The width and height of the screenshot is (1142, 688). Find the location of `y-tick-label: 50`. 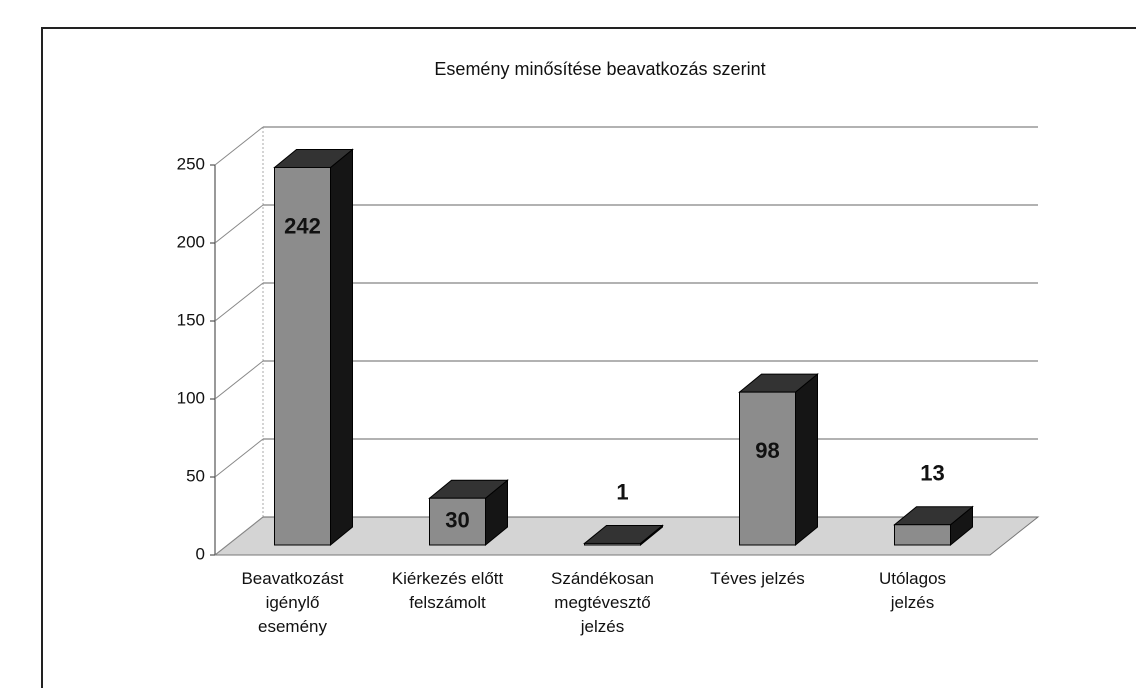

y-tick-label: 50 is located at coordinates (195, 475).